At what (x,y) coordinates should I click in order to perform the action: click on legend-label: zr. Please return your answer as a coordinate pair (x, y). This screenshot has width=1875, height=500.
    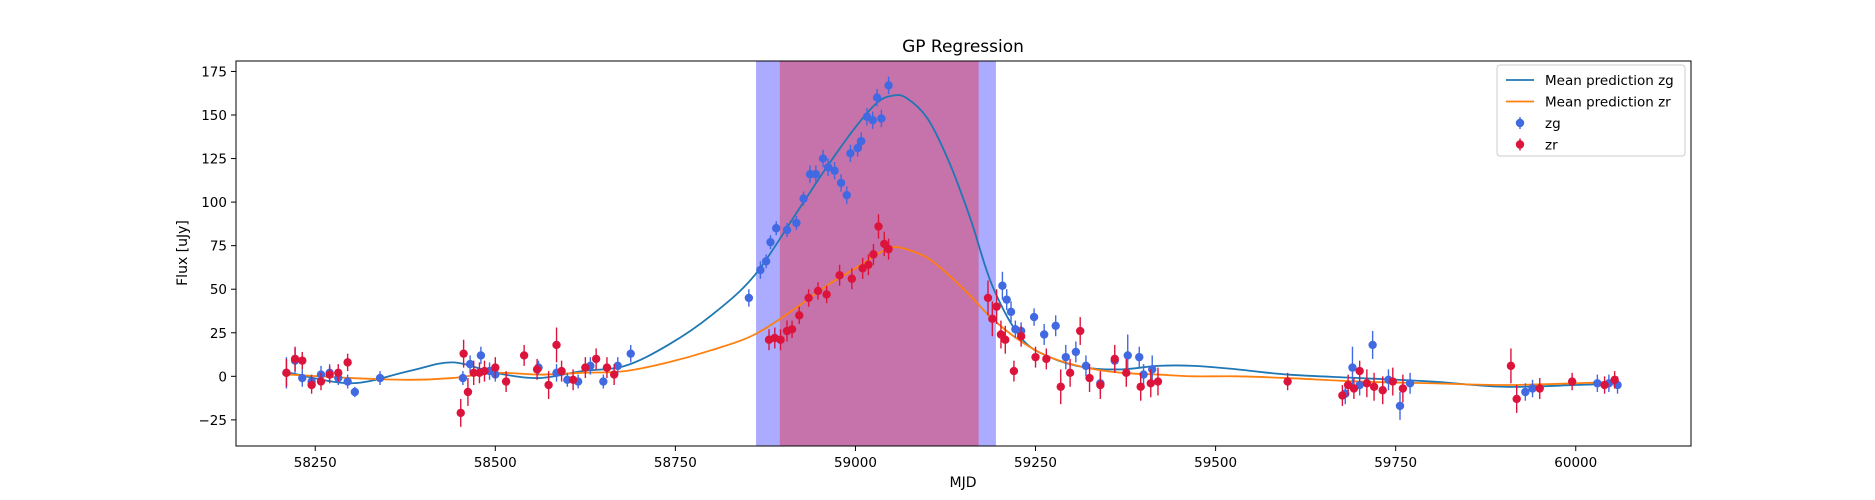
    Looking at the image, I should click on (1551, 146).